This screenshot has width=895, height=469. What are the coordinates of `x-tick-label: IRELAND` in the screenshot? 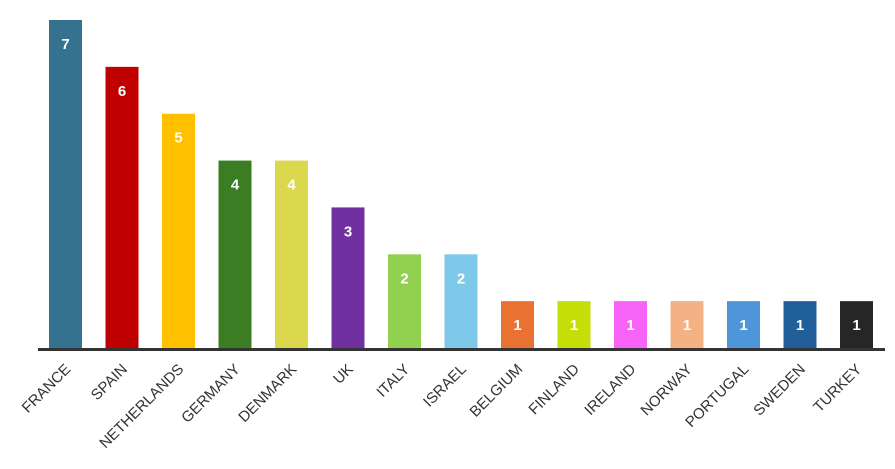 It's located at (610, 390).